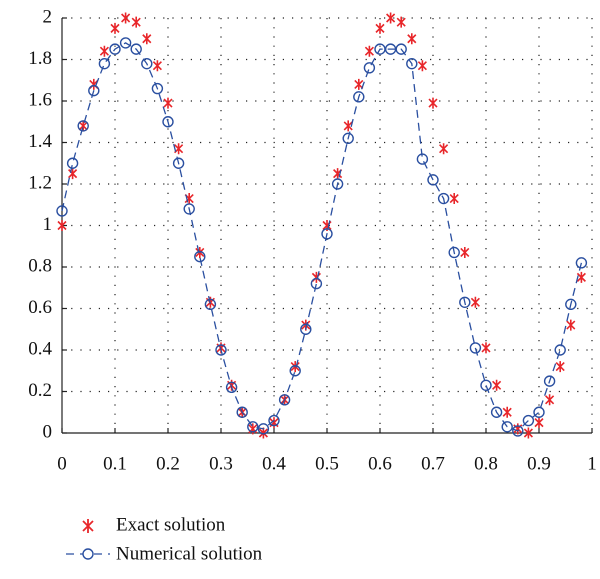  Describe the element at coordinates (40, 348) in the screenshot. I see `y-tick-label: 0.4` at that location.